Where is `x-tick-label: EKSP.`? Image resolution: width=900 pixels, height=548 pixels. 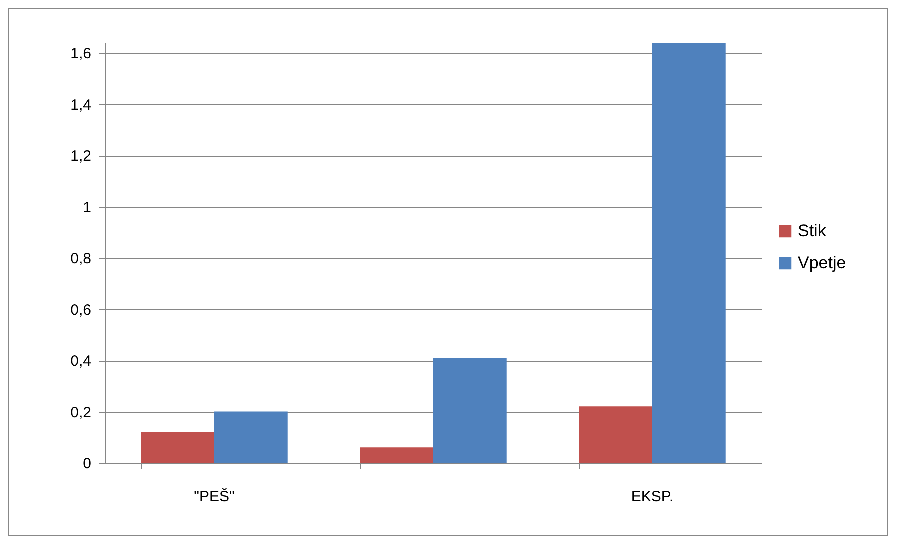 x-tick-label: EKSP. is located at coordinates (652, 497).